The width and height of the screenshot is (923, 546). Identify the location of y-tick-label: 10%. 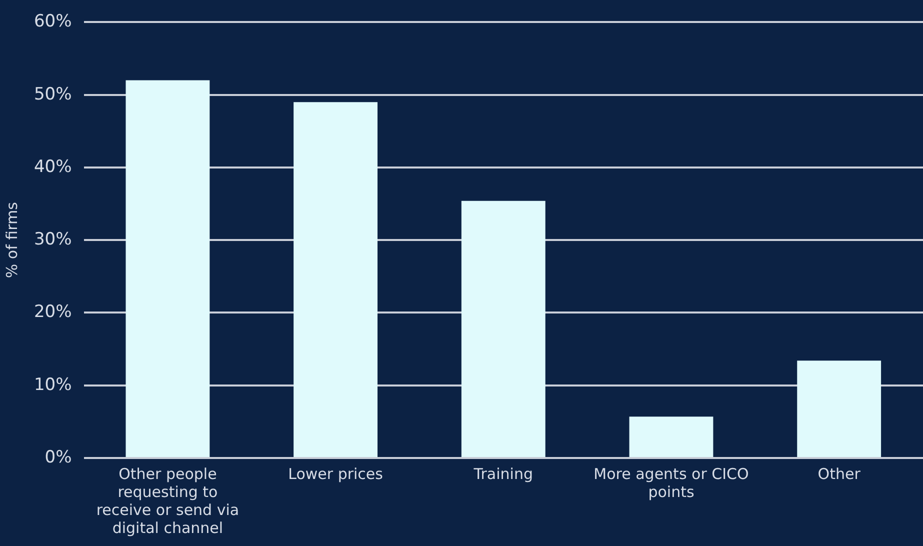
(53, 384).